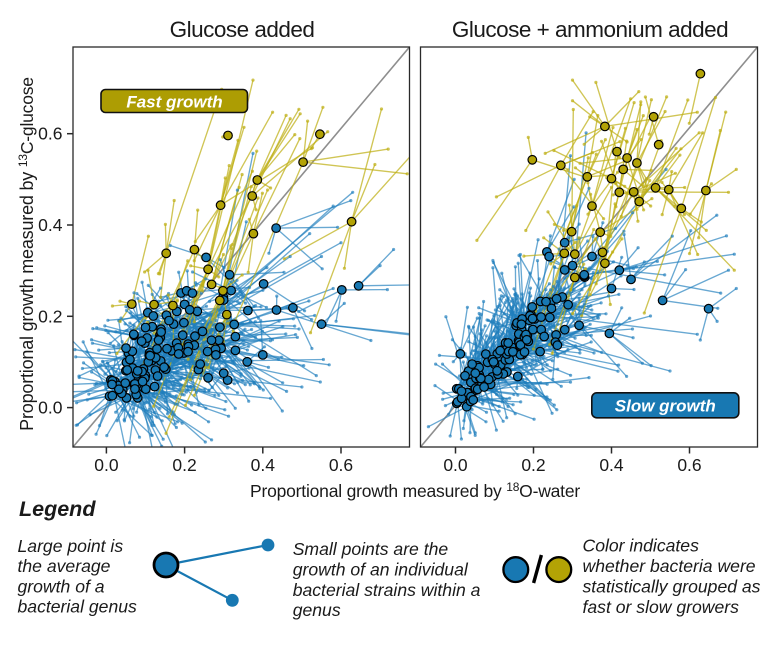  I want to click on svg-text: Large point is, so click(71, 546).